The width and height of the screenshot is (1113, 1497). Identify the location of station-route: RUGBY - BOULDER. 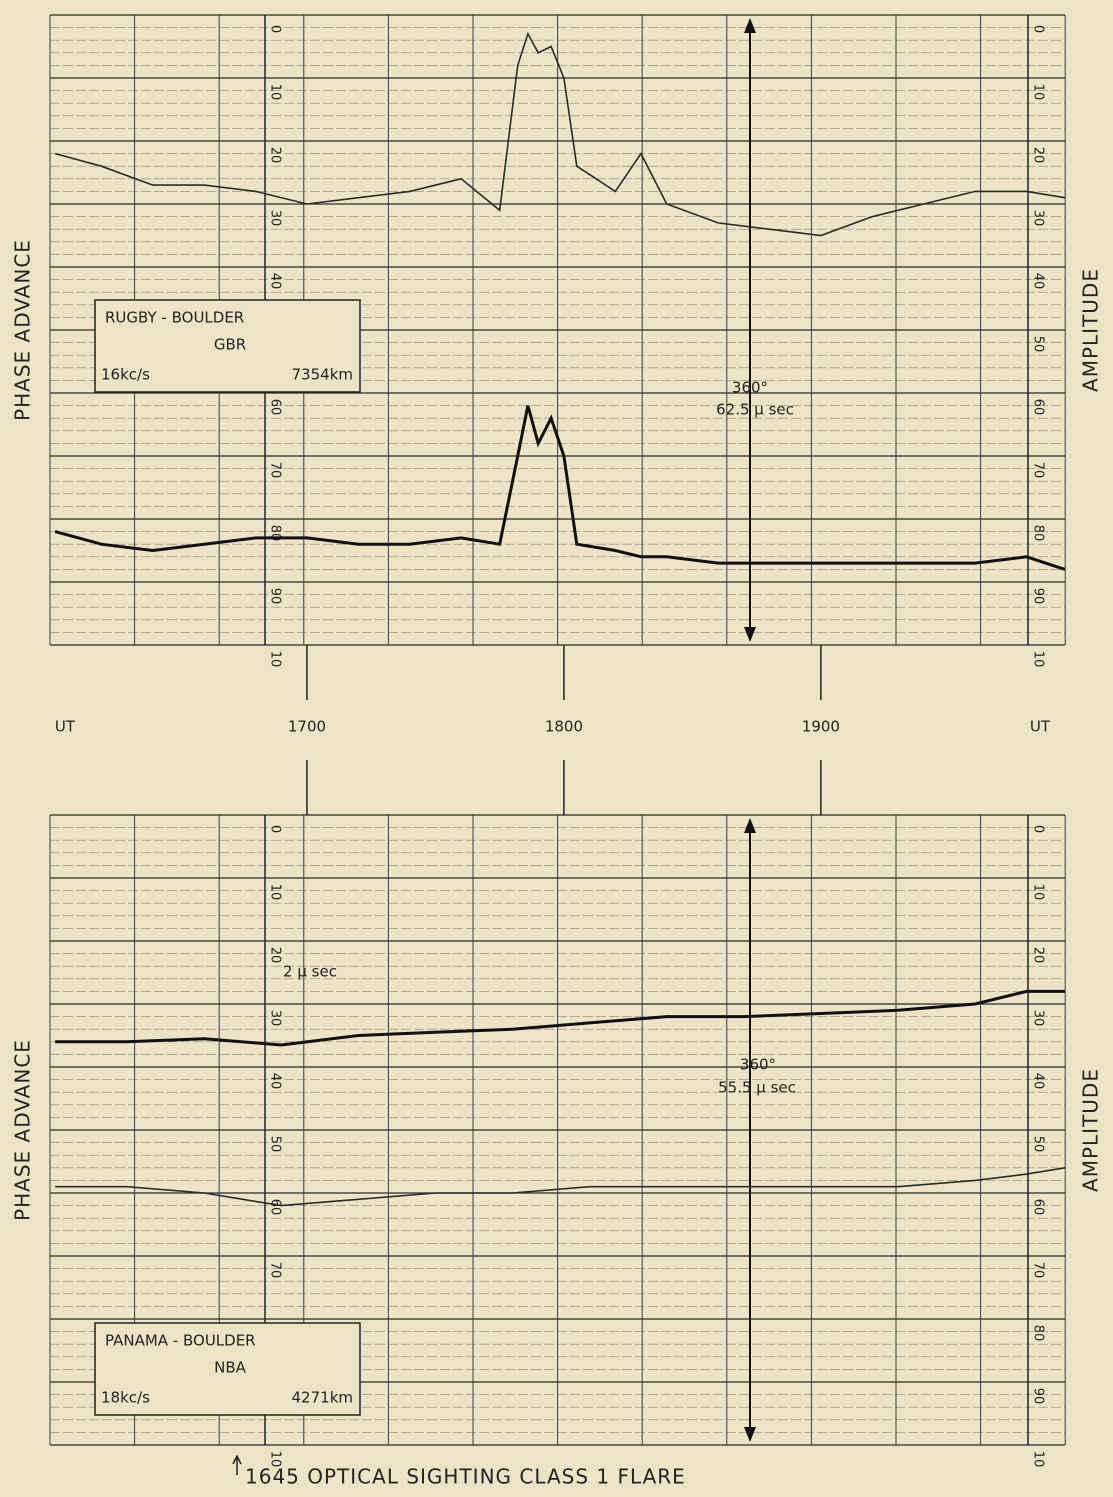
(174, 318).